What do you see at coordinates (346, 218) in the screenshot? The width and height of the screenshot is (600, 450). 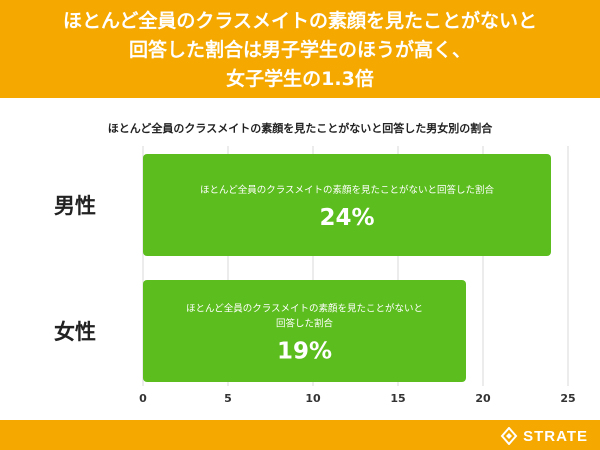 I see `value-label-0: 24%` at bounding box center [346, 218].